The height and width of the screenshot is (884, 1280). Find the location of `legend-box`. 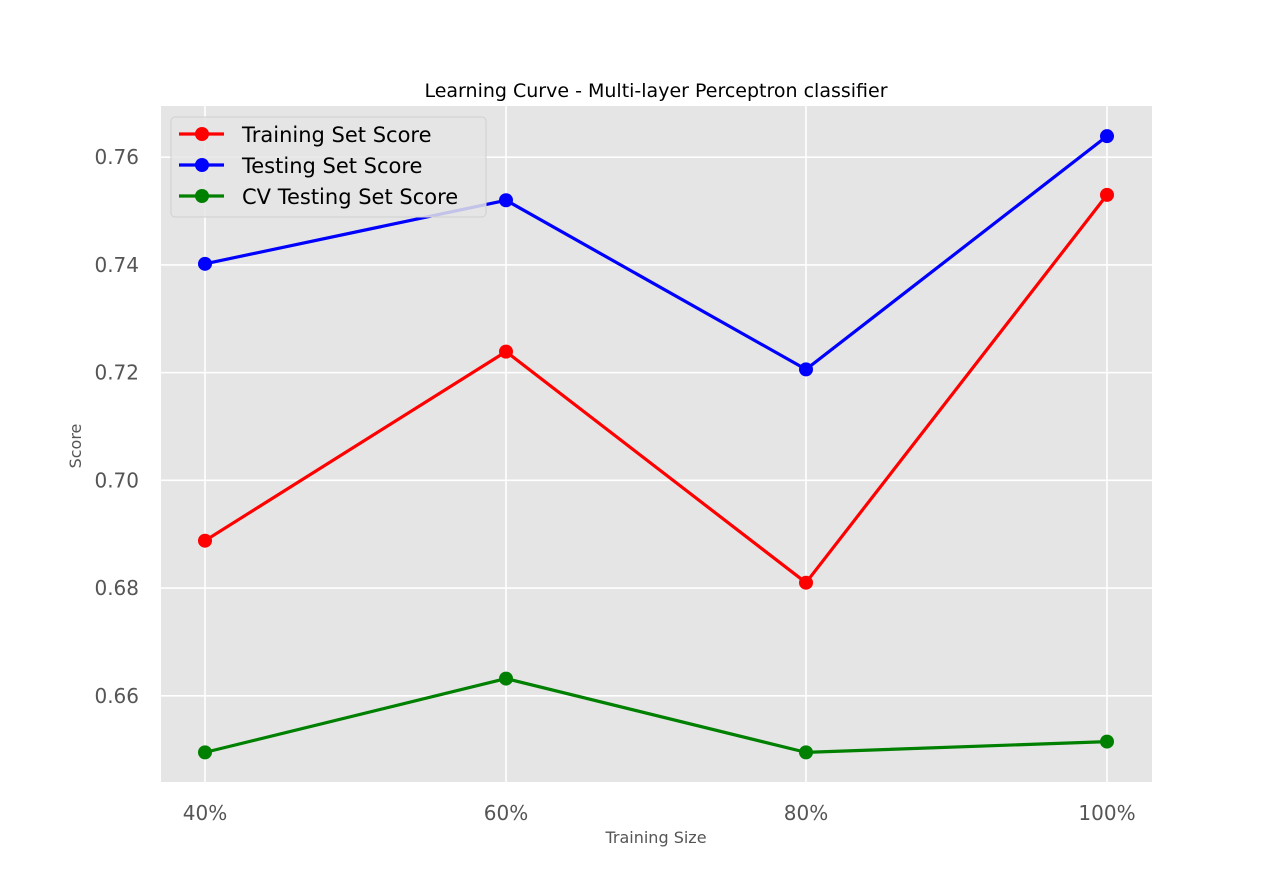

legend-box is located at coordinates (328, 167).